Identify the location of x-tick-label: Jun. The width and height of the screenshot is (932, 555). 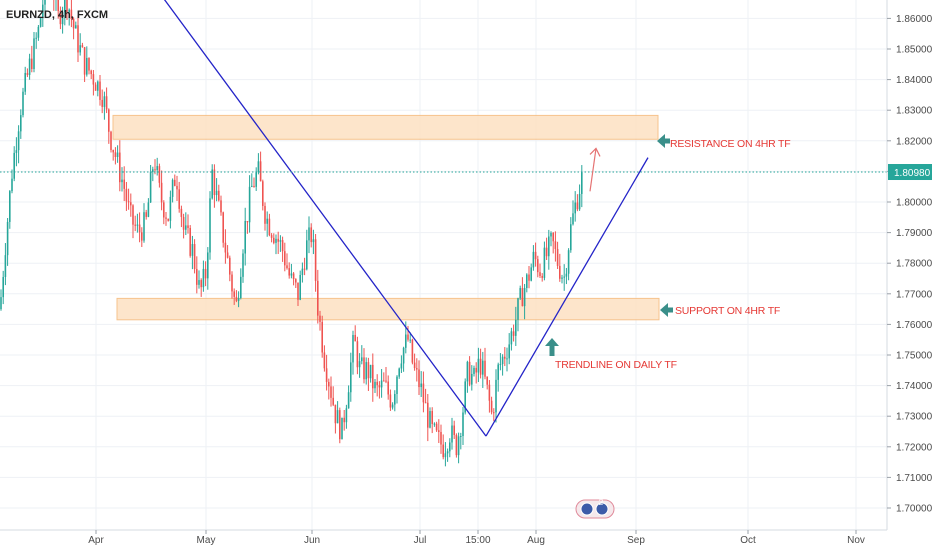
(312, 540).